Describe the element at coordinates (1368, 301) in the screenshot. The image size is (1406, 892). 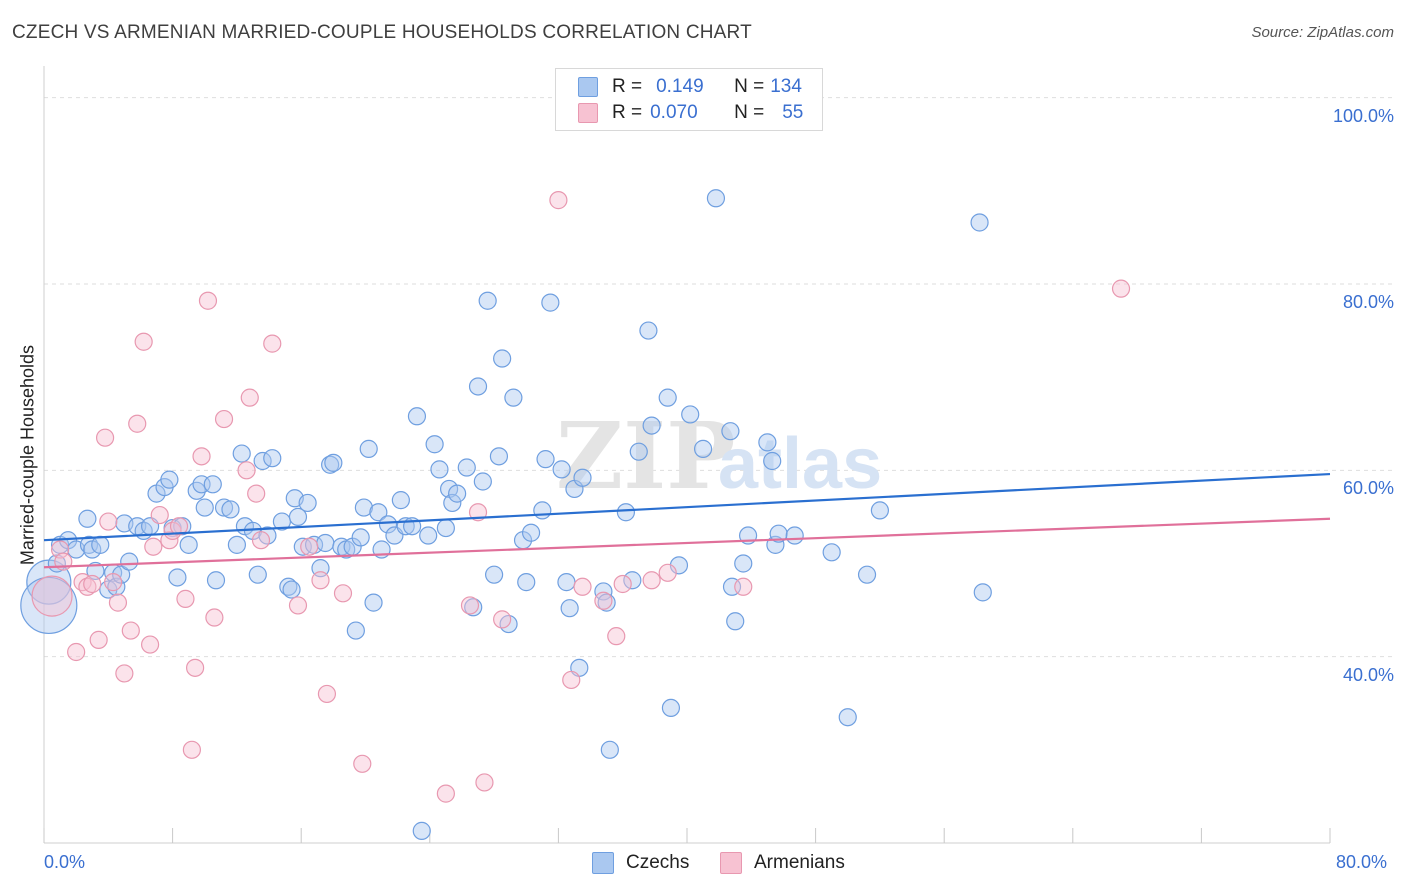
I see `y-tick-label: 80.0%` at that location.